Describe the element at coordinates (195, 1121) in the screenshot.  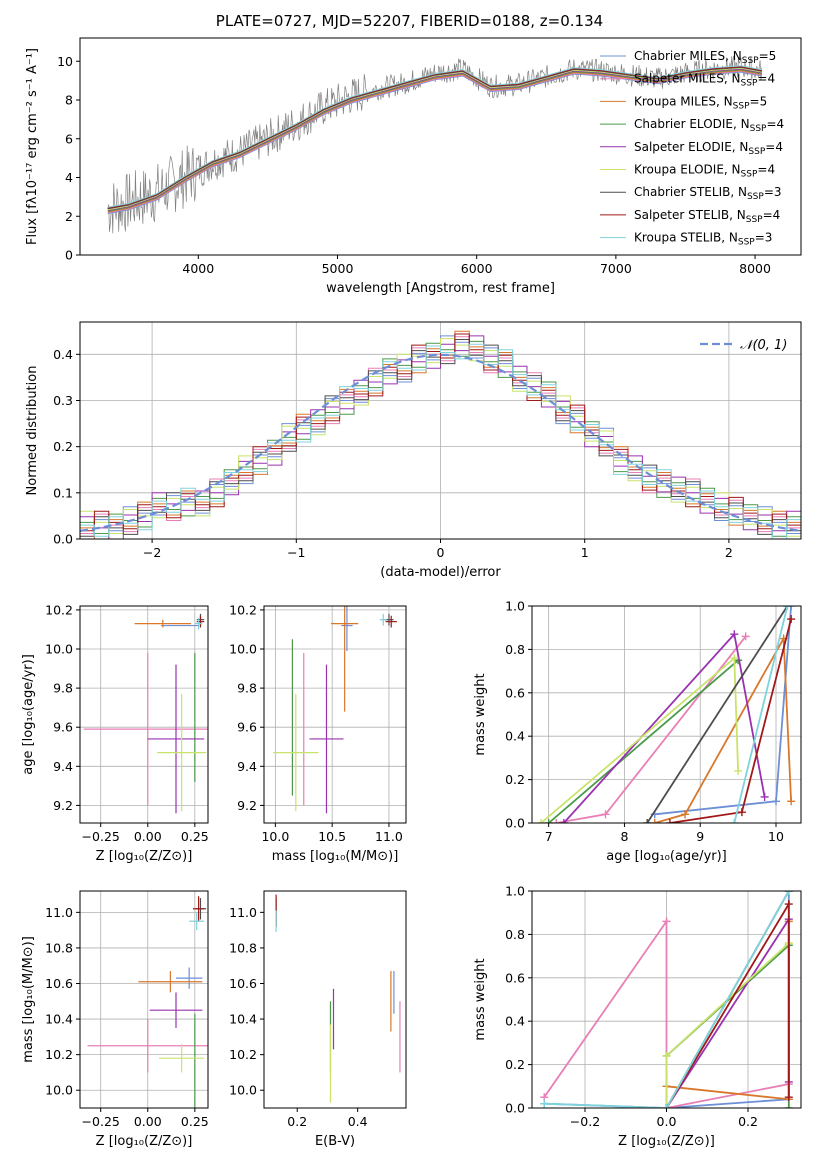
I see `x-tick-label: 0.25` at that location.